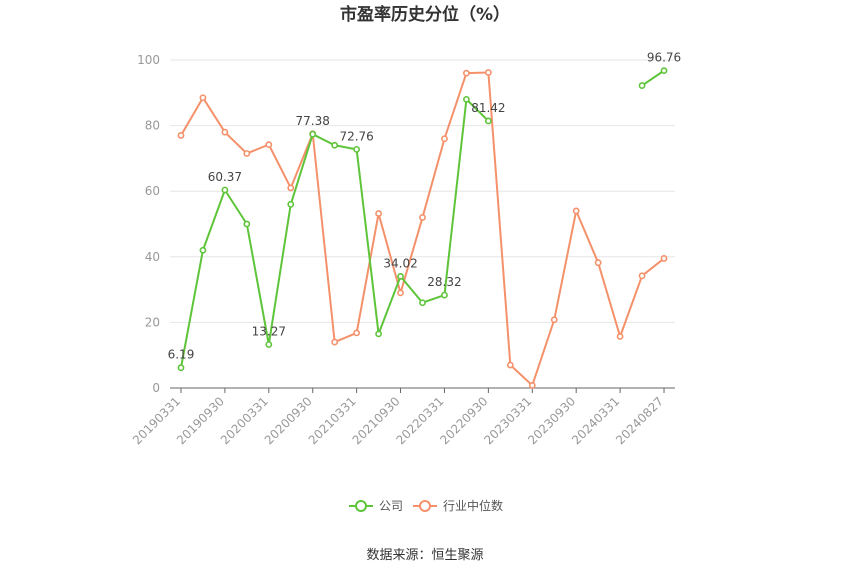  Describe the element at coordinates (488, 108) in the screenshot. I see `company-data-label: 81.42` at that location.